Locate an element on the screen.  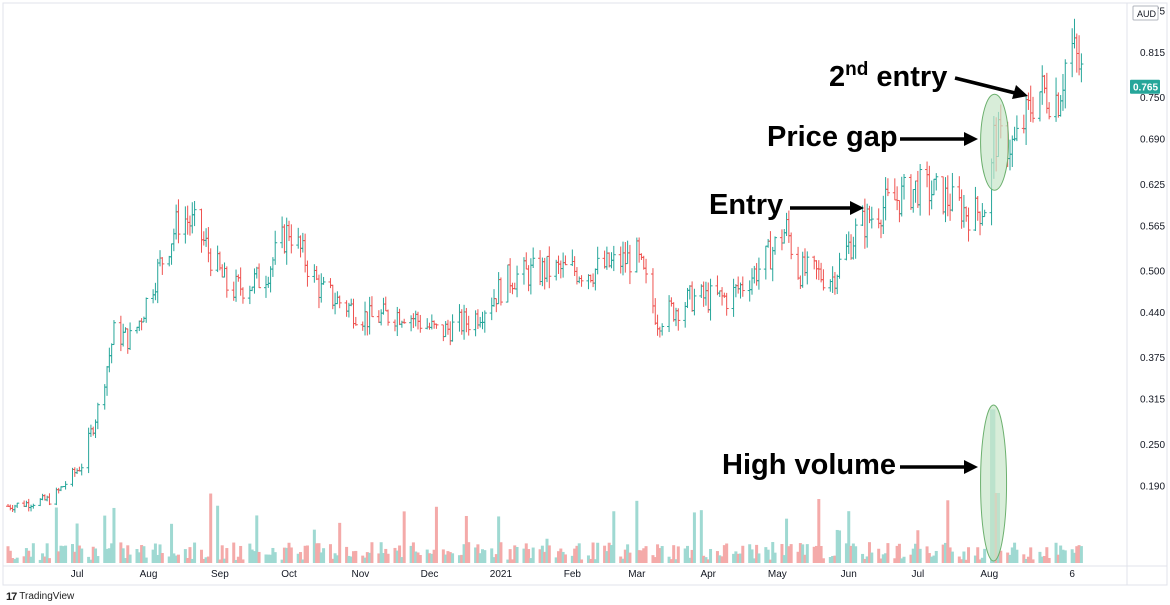
y-tick-label: 0.565 is located at coordinates (1152, 226).